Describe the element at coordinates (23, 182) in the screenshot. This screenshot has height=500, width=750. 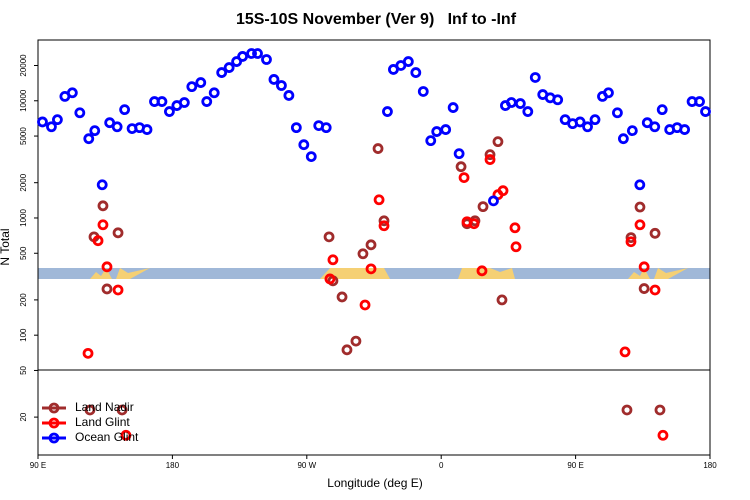
I see `y-tick-label: 2000` at that location.